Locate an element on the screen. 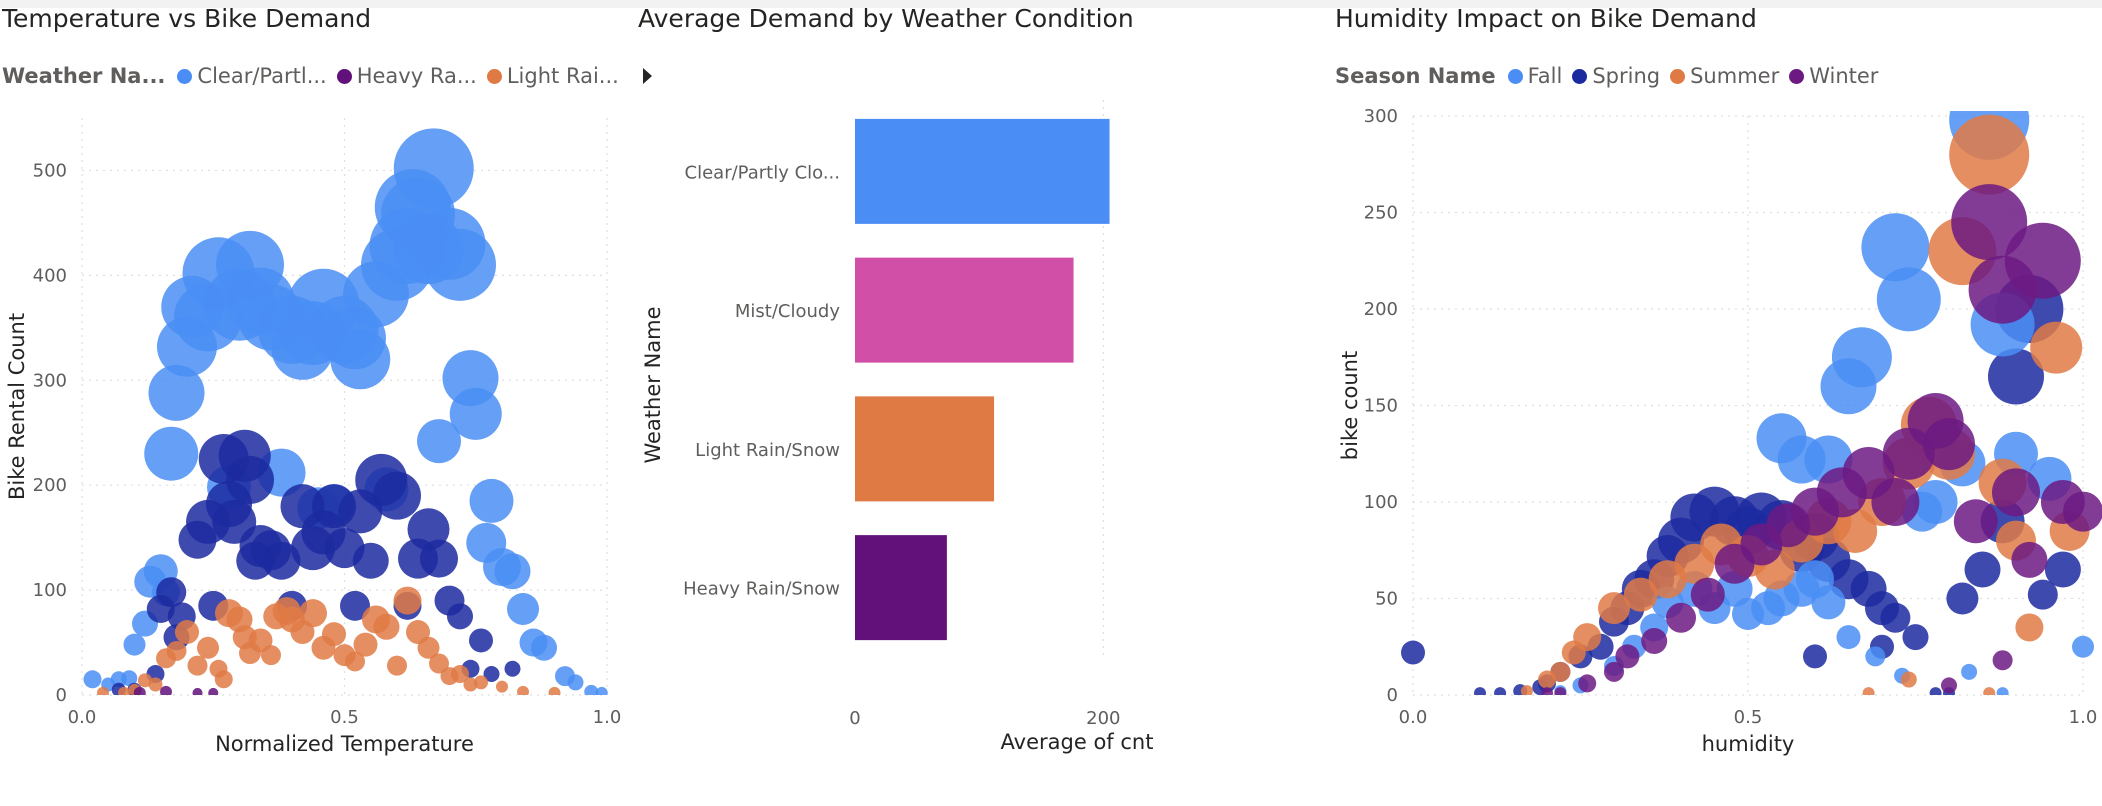  legend-item-summer: Summer is located at coordinates (1724, 76).